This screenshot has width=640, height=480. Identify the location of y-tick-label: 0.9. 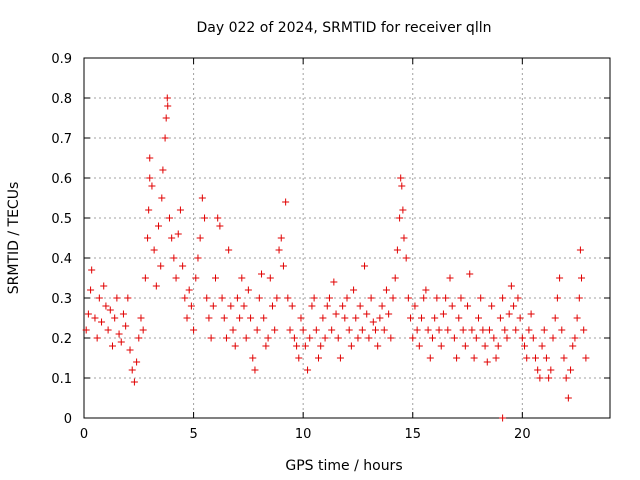
(61, 59).